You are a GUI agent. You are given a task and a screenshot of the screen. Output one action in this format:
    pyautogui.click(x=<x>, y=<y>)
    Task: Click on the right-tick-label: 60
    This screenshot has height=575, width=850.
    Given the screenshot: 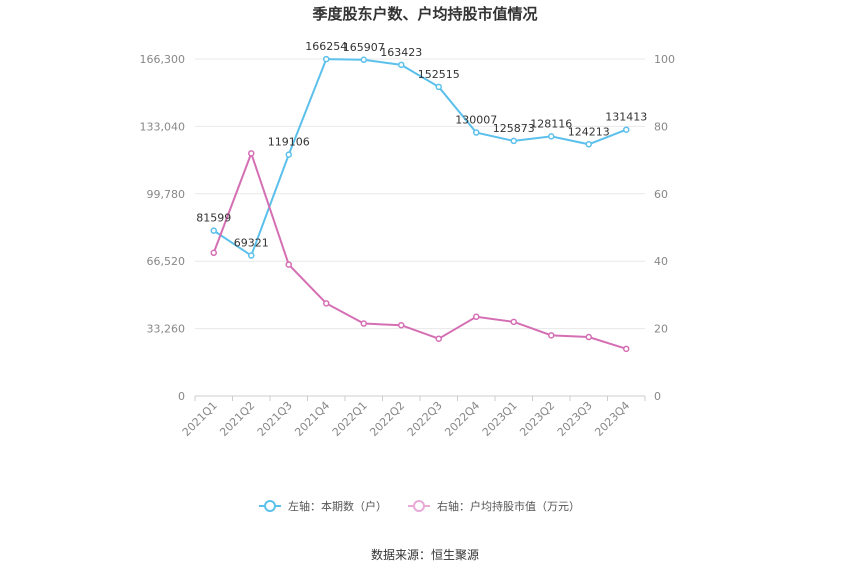 What is the action you would take?
    pyautogui.click(x=661, y=194)
    